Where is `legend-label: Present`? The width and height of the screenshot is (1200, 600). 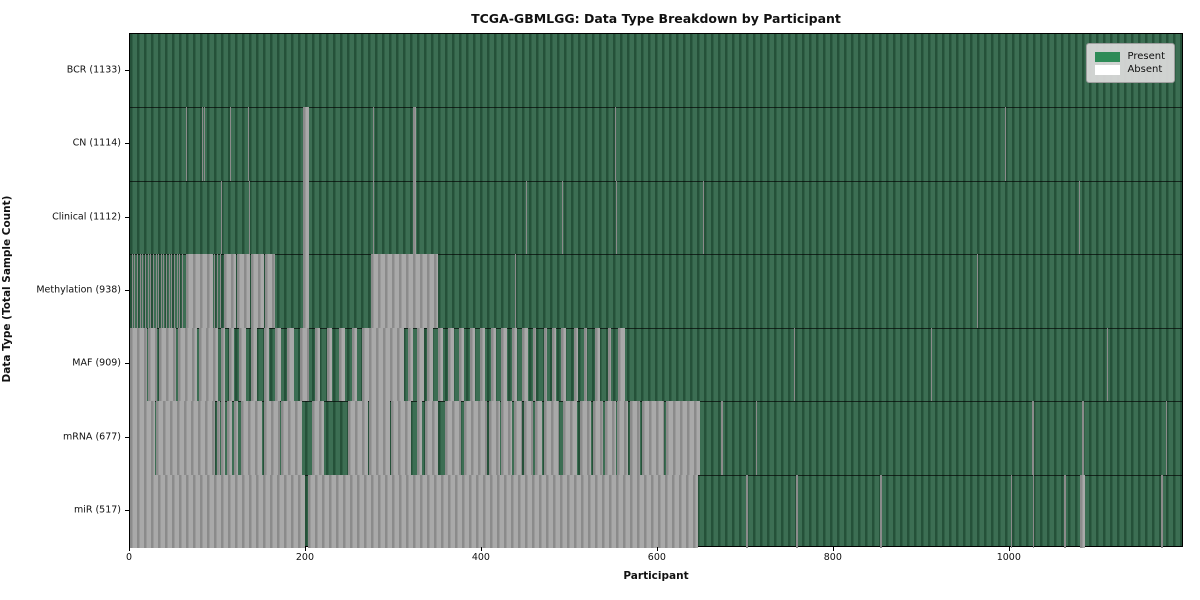 legend-label: Present is located at coordinates (1146, 56).